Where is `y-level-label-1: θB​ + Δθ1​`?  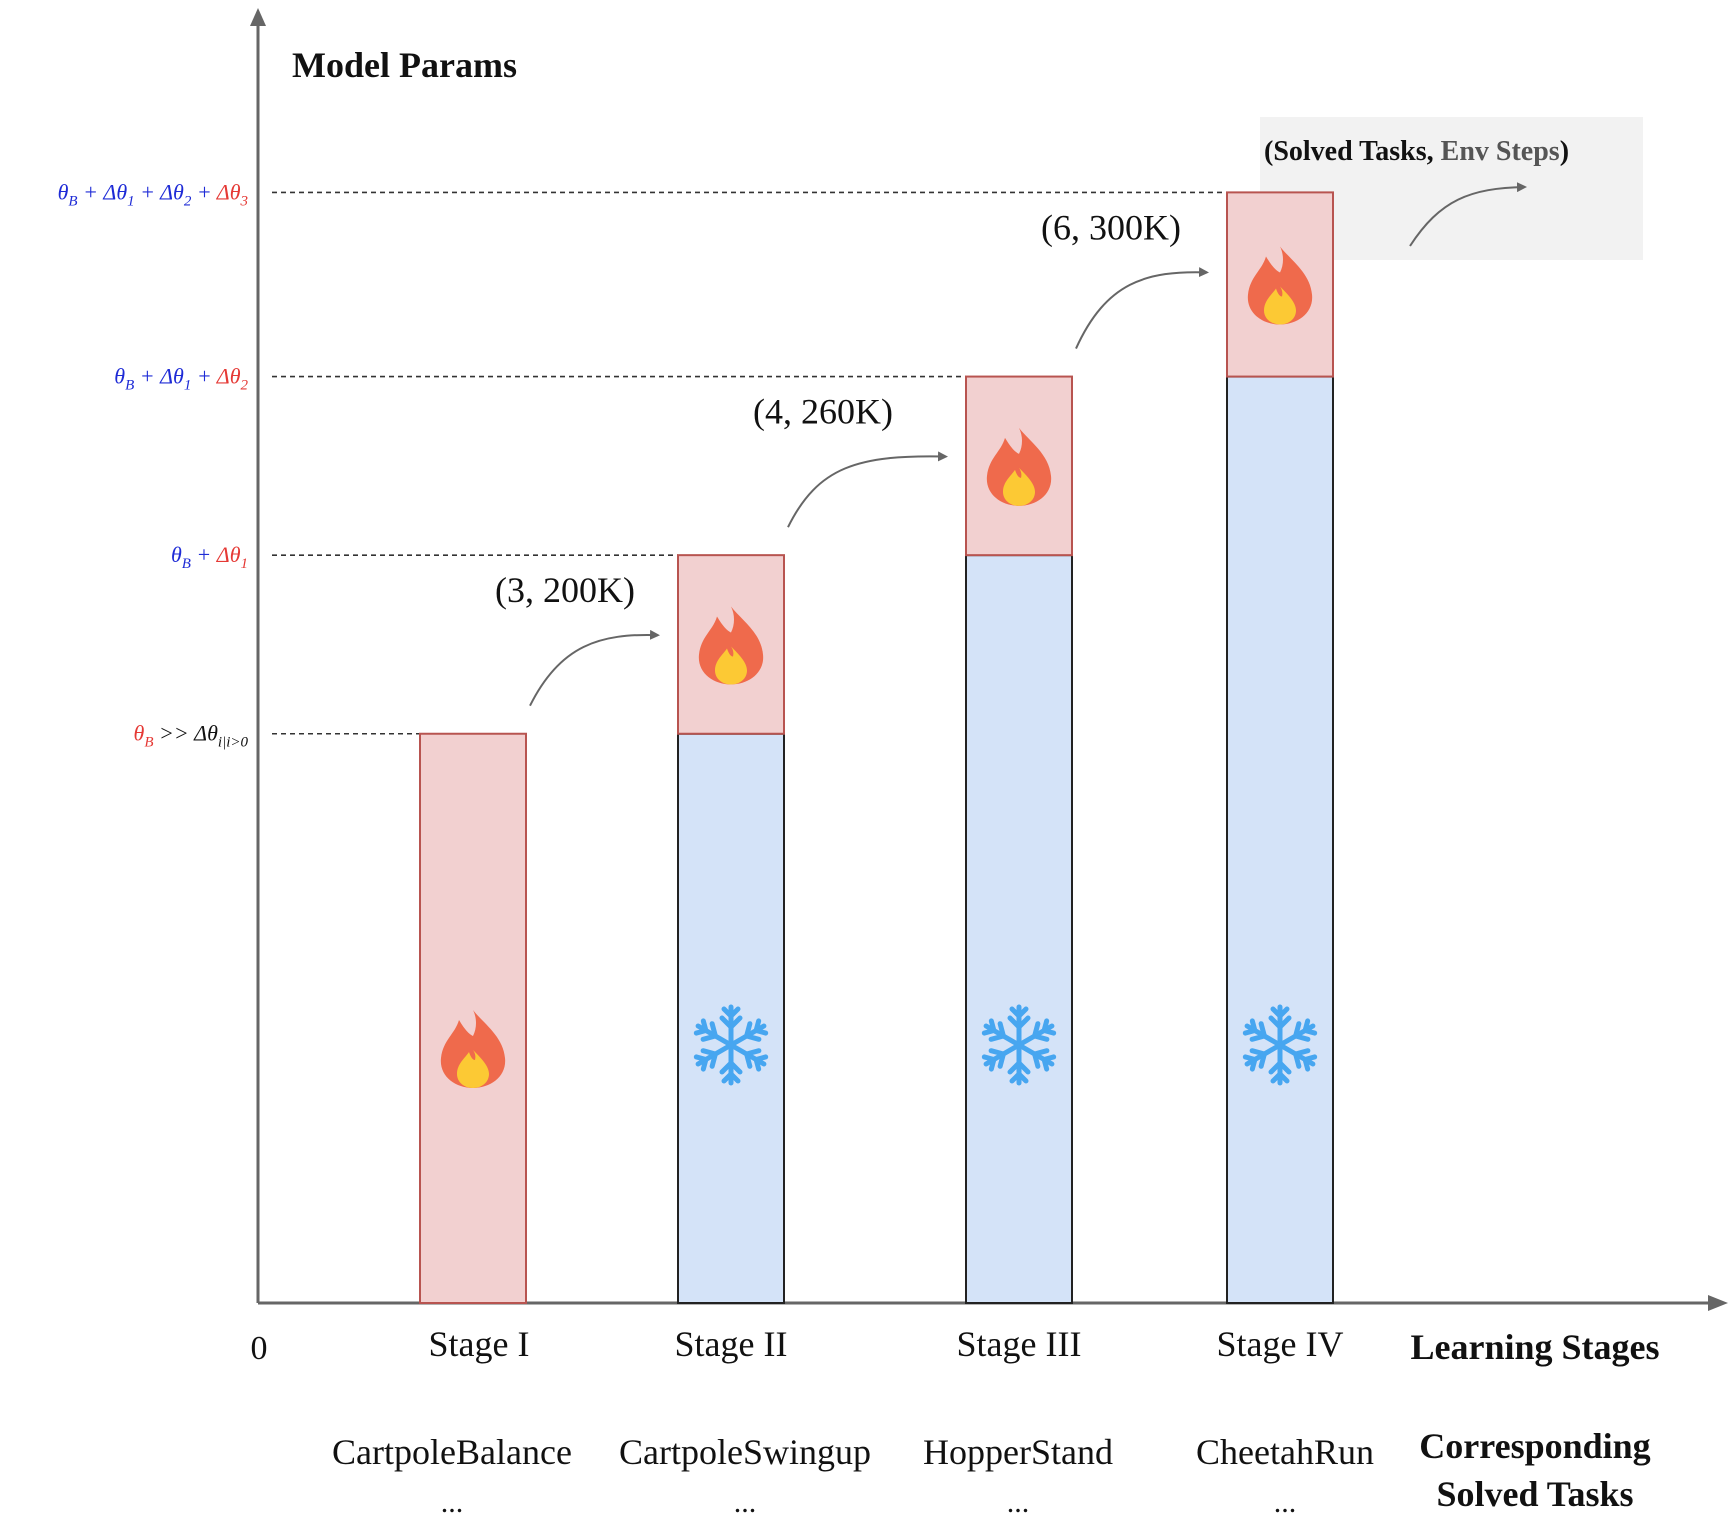
y-level-label-1: θB​ + Δθ1​ is located at coordinates (209, 557).